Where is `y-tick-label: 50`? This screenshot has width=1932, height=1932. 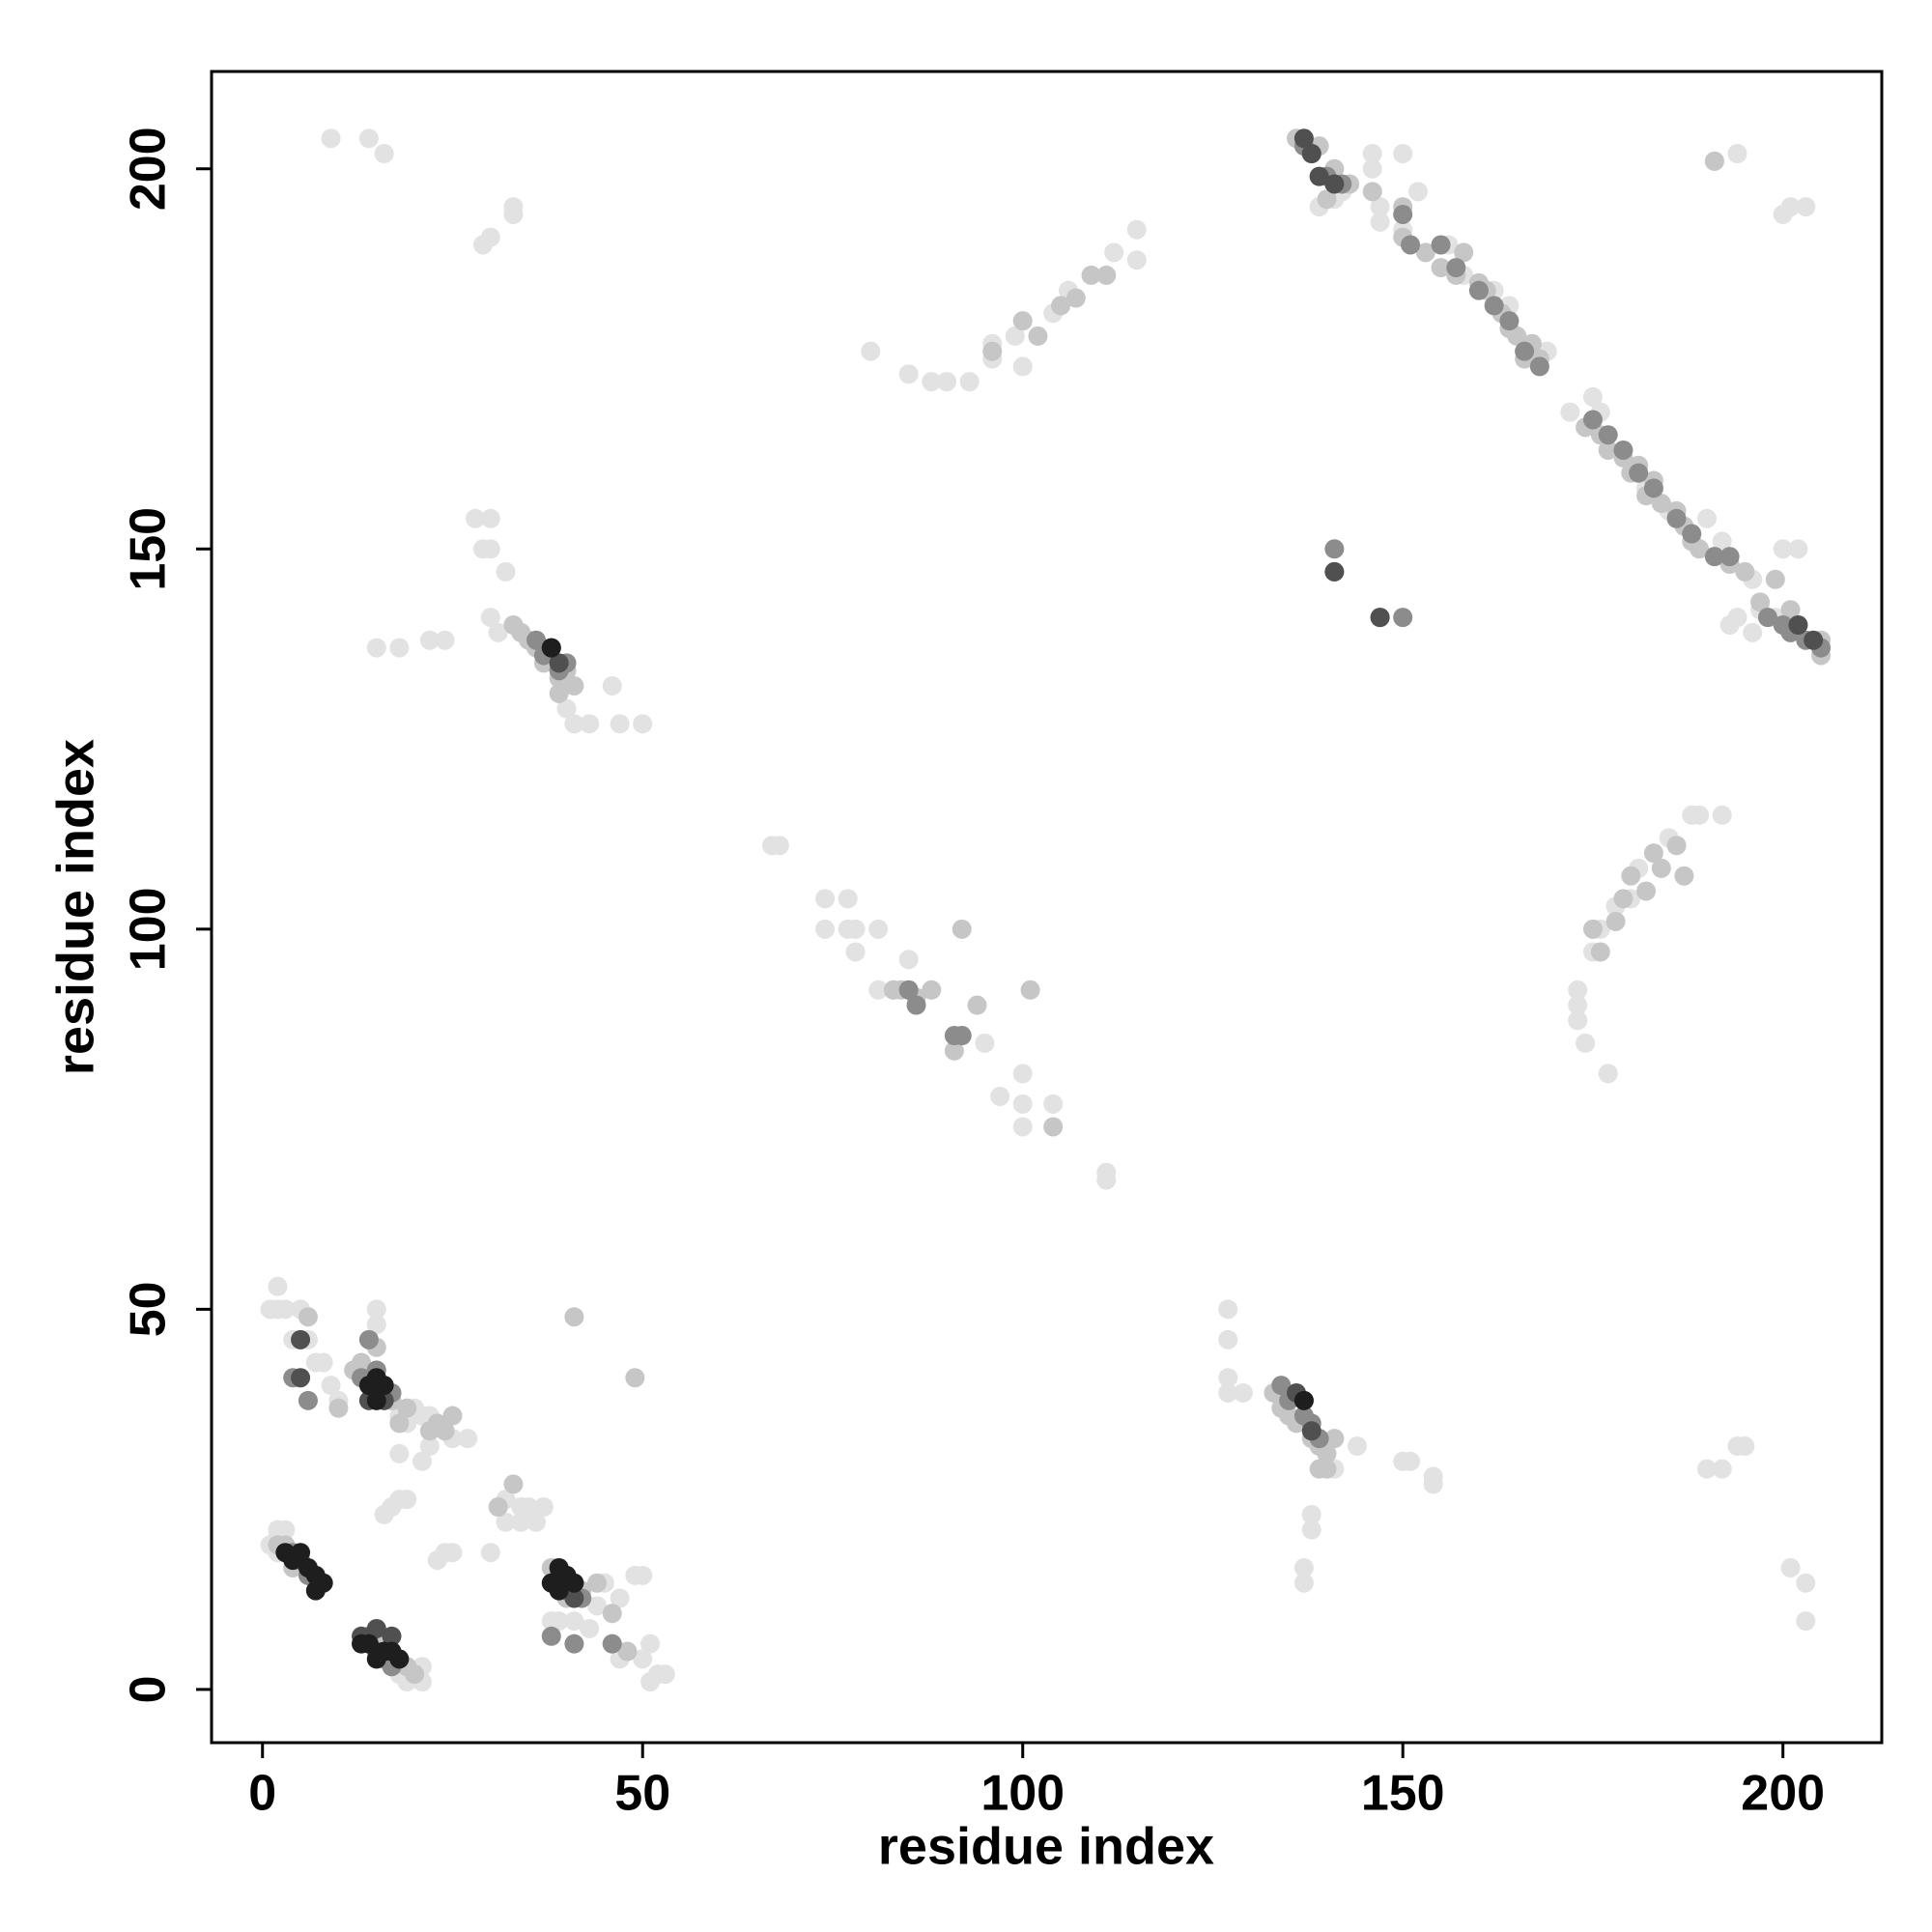 y-tick-label: 50 is located at coordinates (149, 1309).